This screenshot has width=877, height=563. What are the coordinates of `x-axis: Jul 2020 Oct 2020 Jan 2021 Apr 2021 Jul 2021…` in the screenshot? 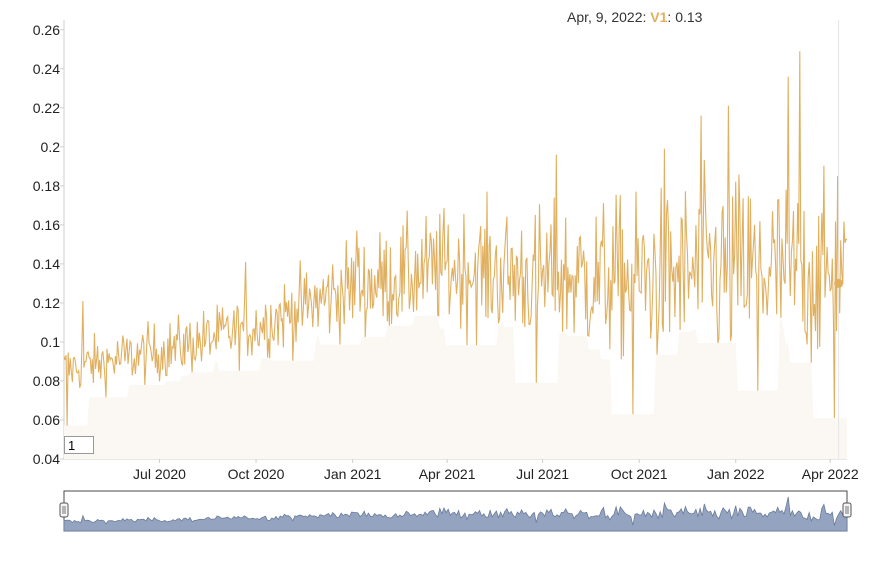 It's located at (496, 470).